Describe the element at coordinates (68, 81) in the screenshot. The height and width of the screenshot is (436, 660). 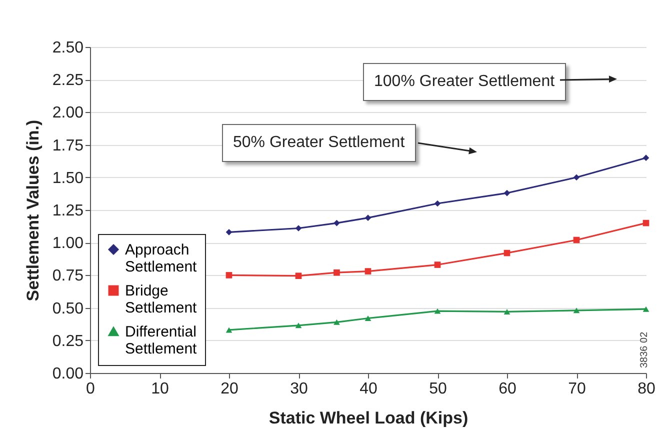
I see `y-tick-label: 2.25` at that location.